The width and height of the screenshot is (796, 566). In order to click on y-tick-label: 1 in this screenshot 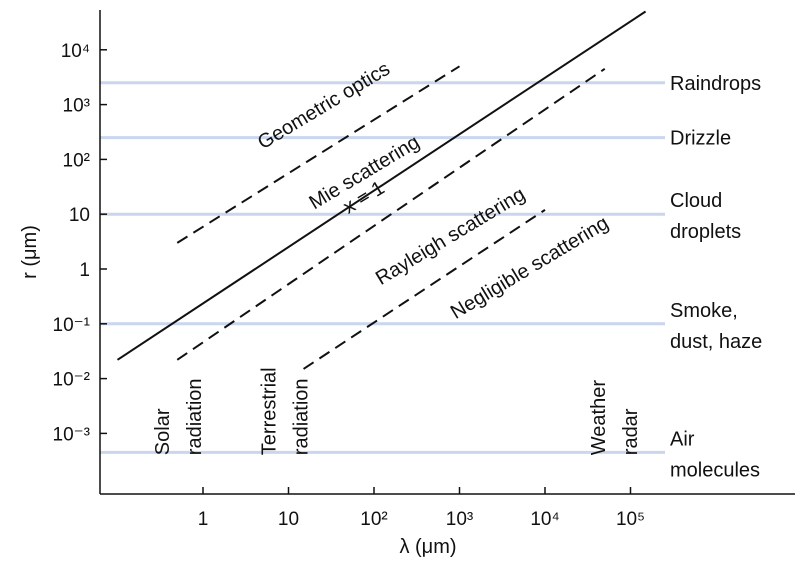, I will do `click(84, 270)`.